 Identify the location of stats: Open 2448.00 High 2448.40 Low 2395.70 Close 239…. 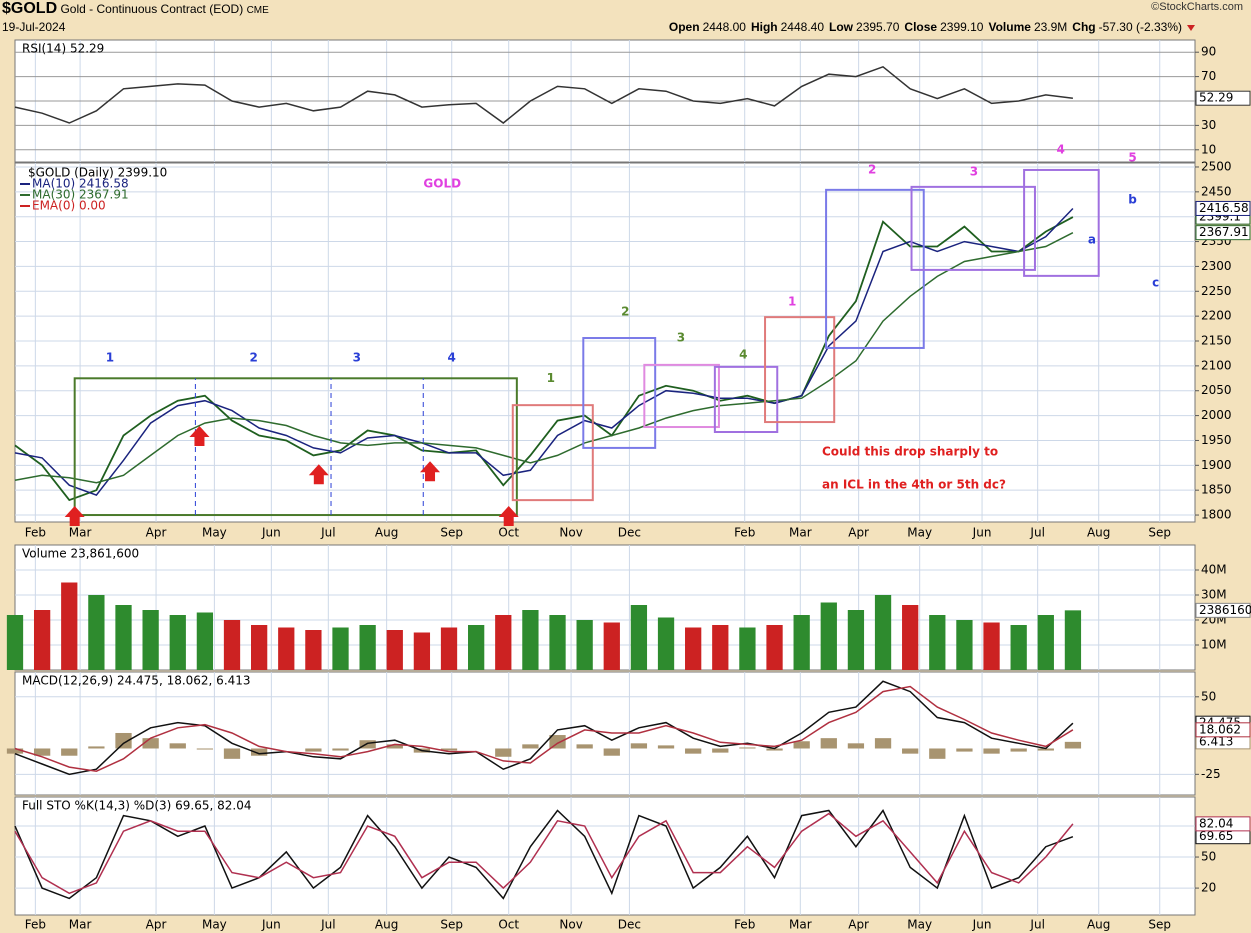
(932, 27).